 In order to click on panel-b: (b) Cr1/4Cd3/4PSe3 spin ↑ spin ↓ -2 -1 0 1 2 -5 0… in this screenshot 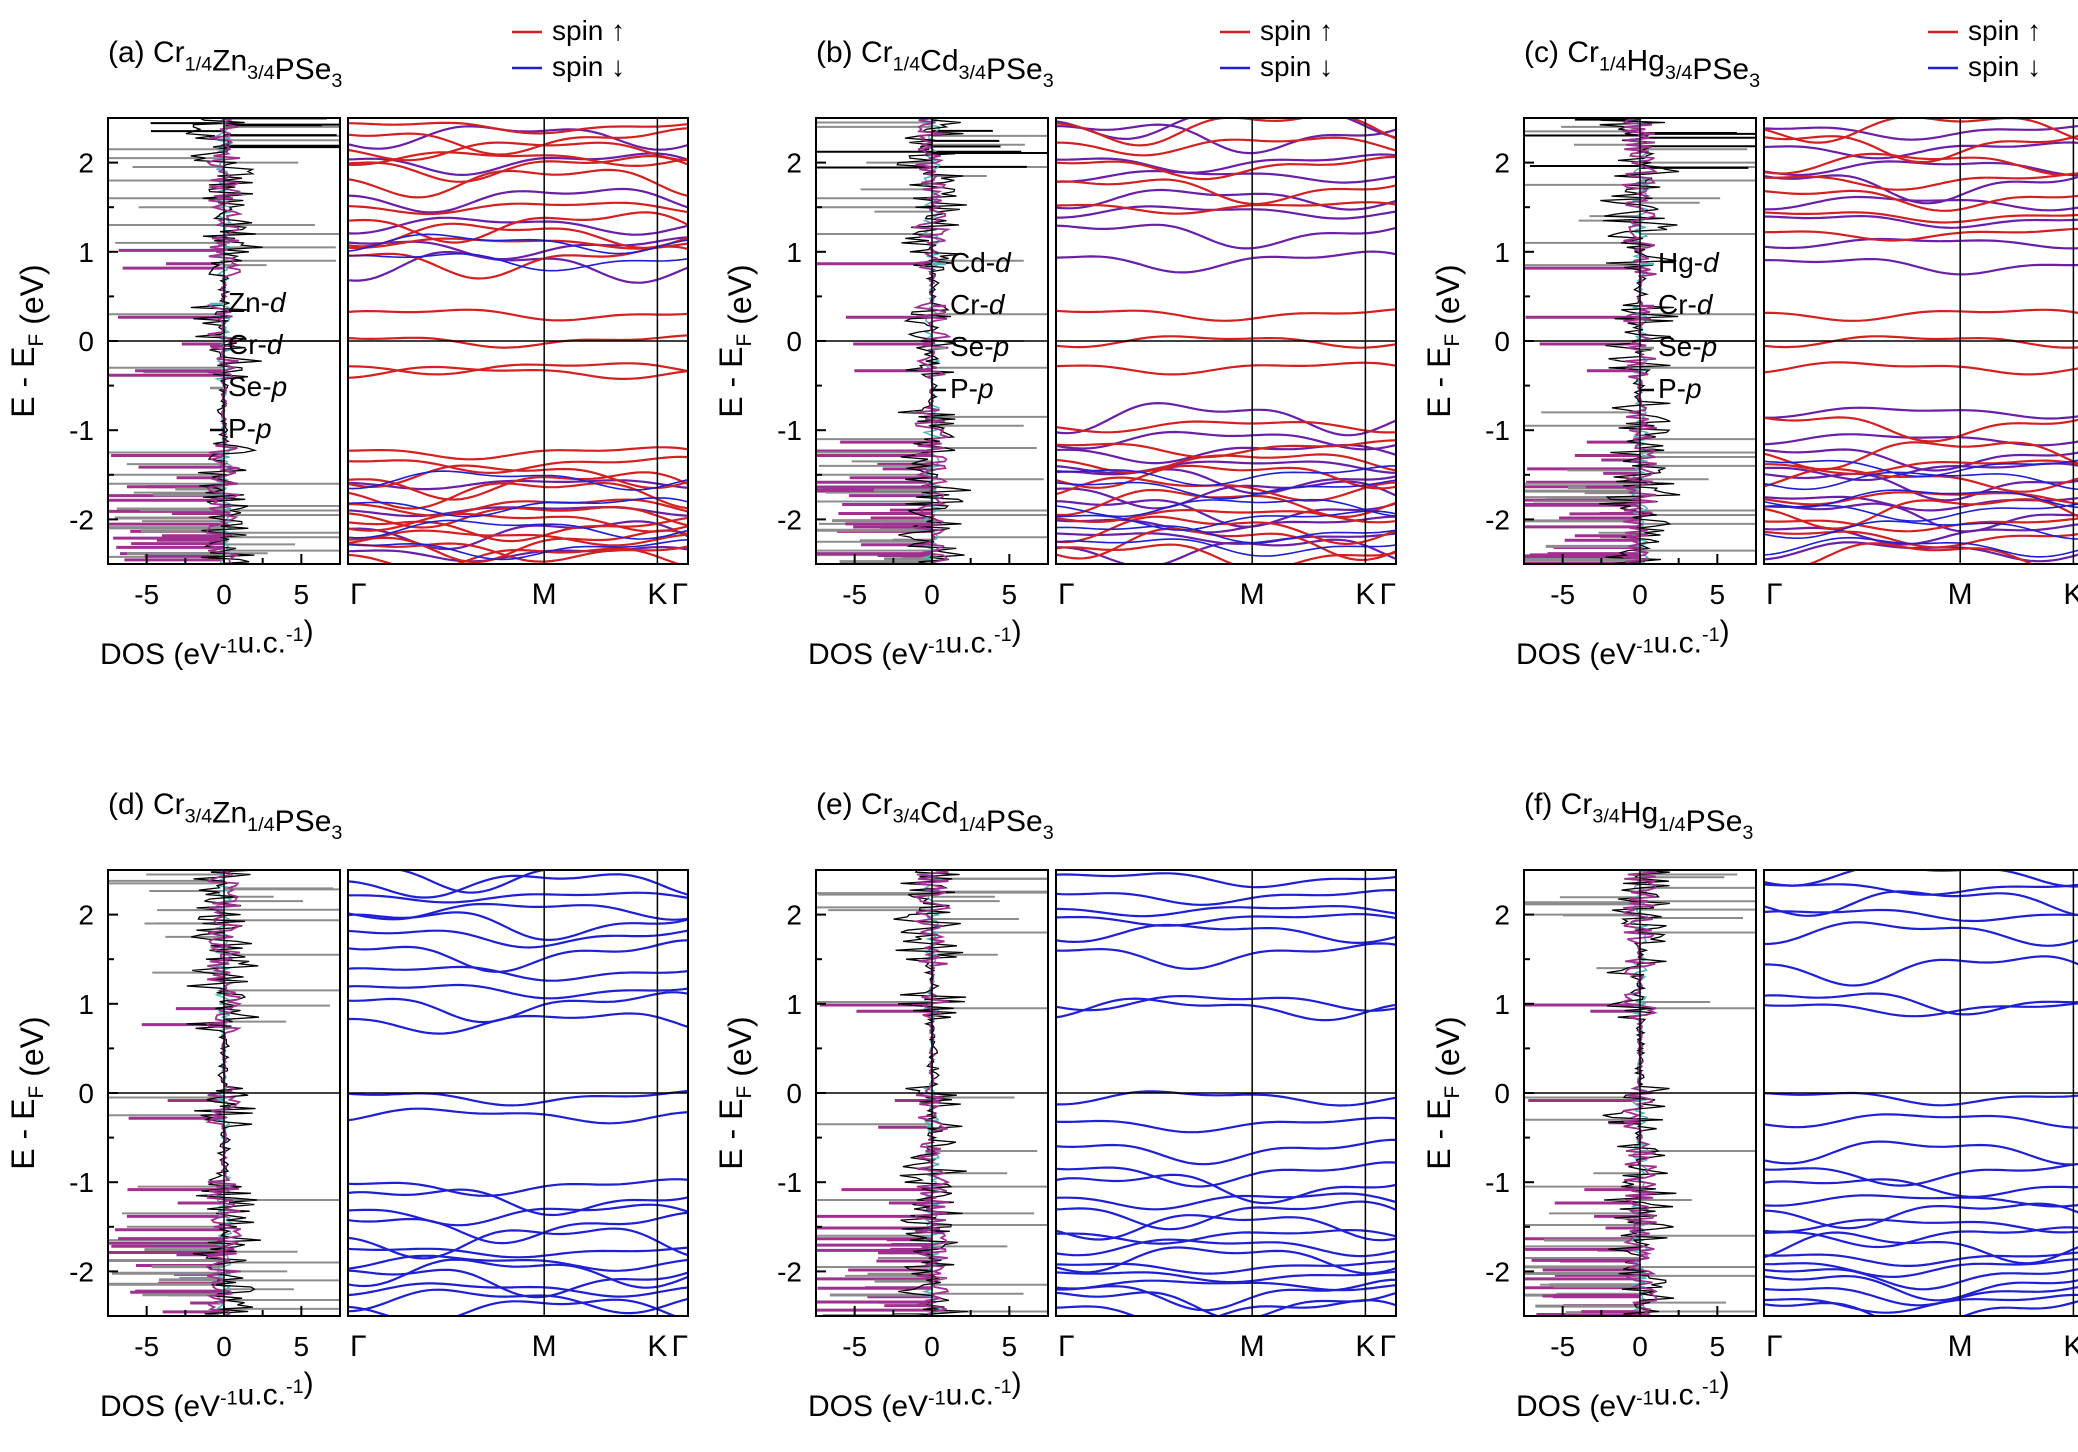, I will do `click(1055, 343)`.